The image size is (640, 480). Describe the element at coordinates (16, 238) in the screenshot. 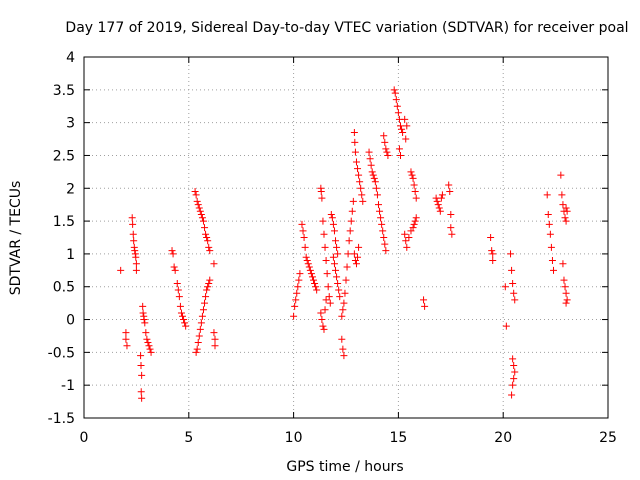

I see `y-axis-label: SDTVAR / TECUs` at that location.